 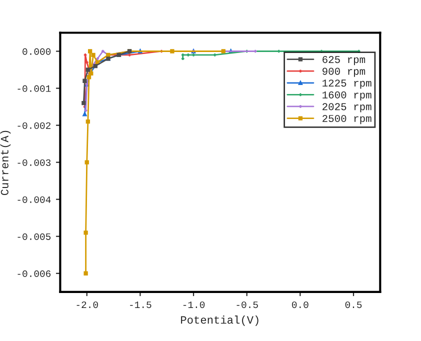 I want to click on y-tick-label: 0.000, so click(x=36, y=51).